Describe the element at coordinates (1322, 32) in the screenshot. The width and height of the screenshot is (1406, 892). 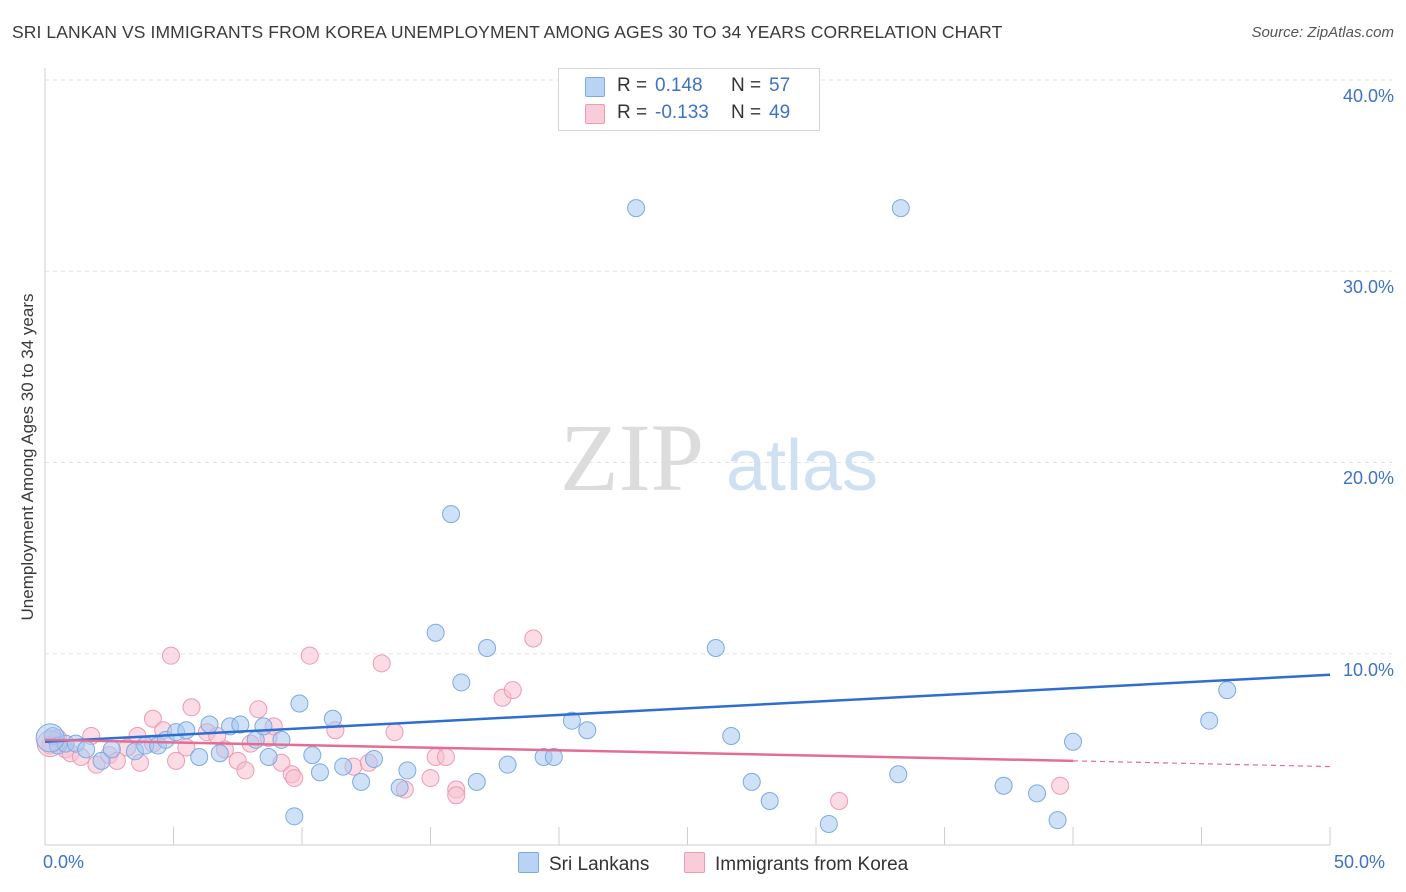
I see `source-credit: Source: ZipAtlas.com` at that location.